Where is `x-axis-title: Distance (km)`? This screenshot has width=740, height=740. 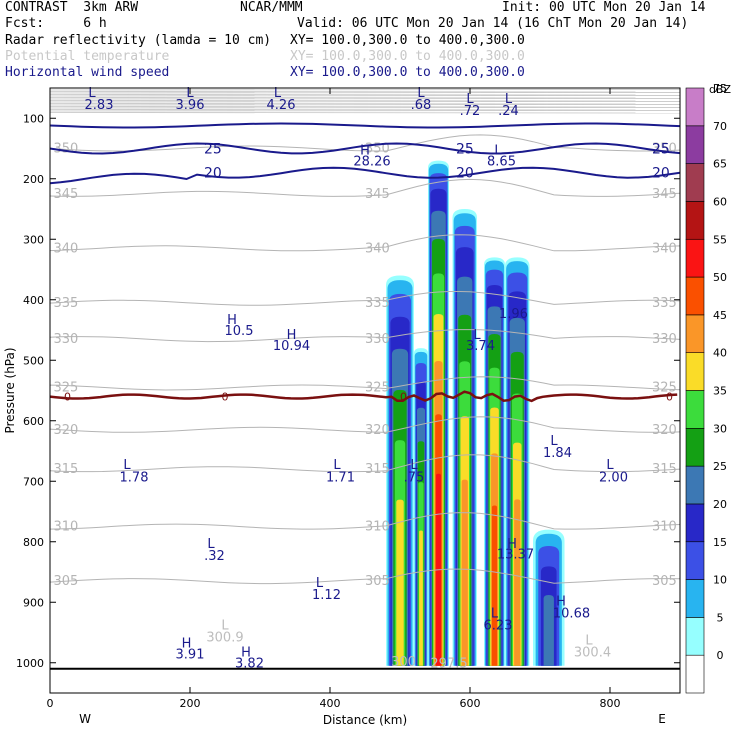
x-axis-title: Distance (km) is located at coordinates (365, 720).